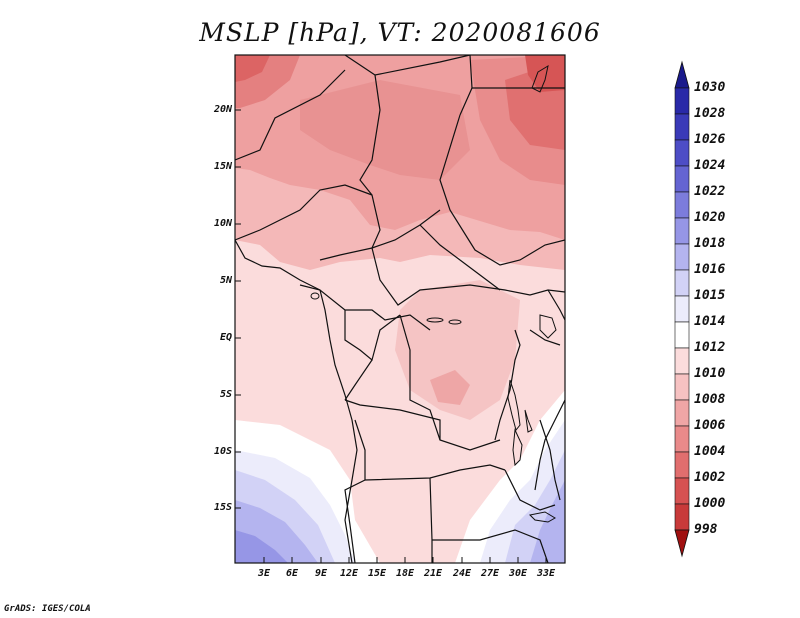 This screenshot has height=618, width=800. What do you see at coordinates (405, 560) in the screenshot?
I see `lon-ticks` at bounding box center [405, 560].